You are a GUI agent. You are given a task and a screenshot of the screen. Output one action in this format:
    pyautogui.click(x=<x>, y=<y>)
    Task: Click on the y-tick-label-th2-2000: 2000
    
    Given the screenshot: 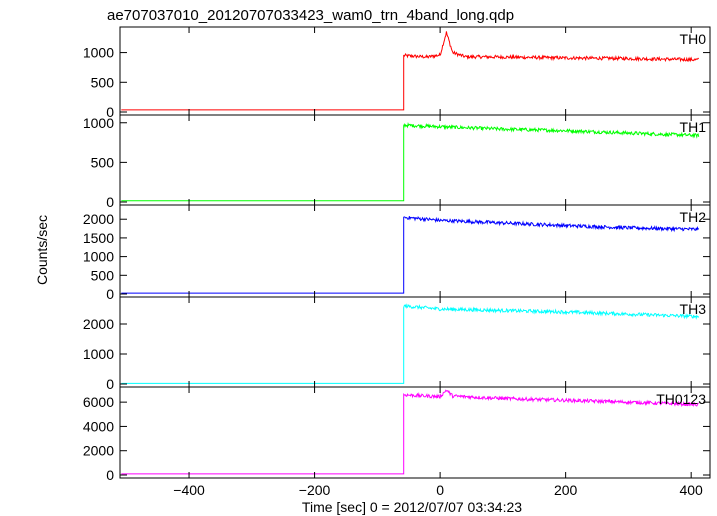 What is the action you would take?
    pyautogui.click(x=98, y=219)
    